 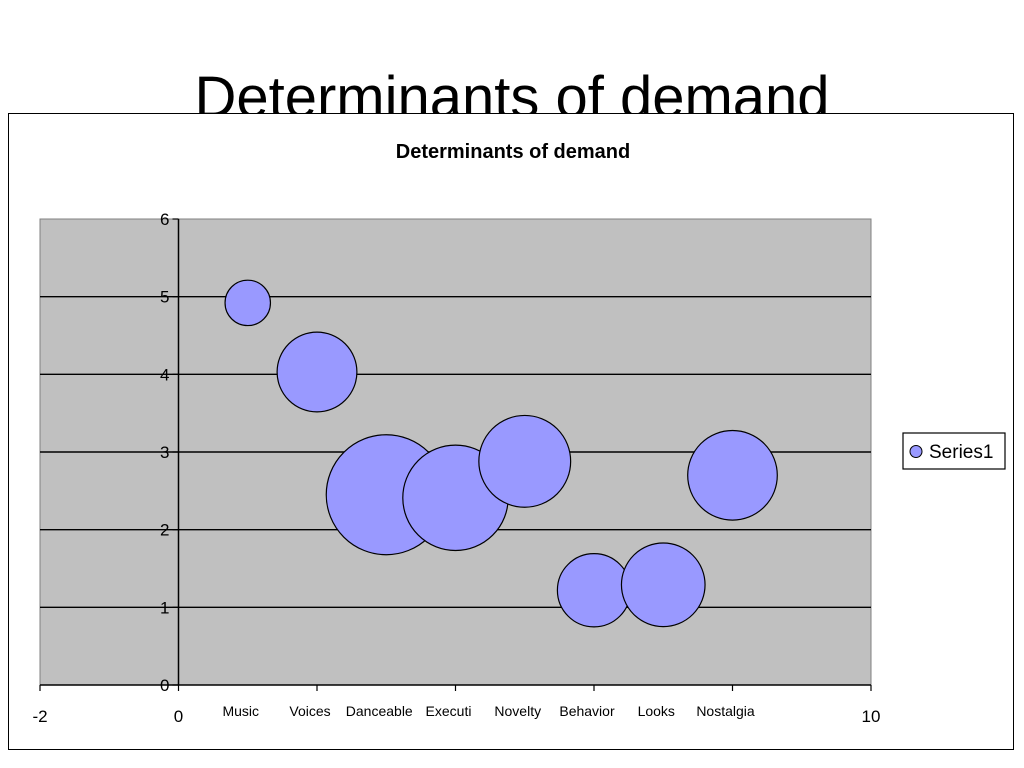 What do you see at coordinates (240, 711) in the screenshot?
I see `category-label: Music` at bounding box center [240, 711].